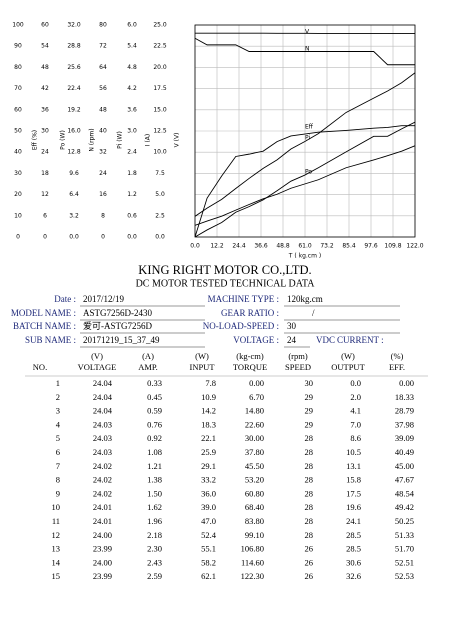 This screenshot has width=450, height=637. What do you see at coordinates (261, 246) in the screenshot?
I see `x-tick-label: 36.6` at bounding box center [261, 246].